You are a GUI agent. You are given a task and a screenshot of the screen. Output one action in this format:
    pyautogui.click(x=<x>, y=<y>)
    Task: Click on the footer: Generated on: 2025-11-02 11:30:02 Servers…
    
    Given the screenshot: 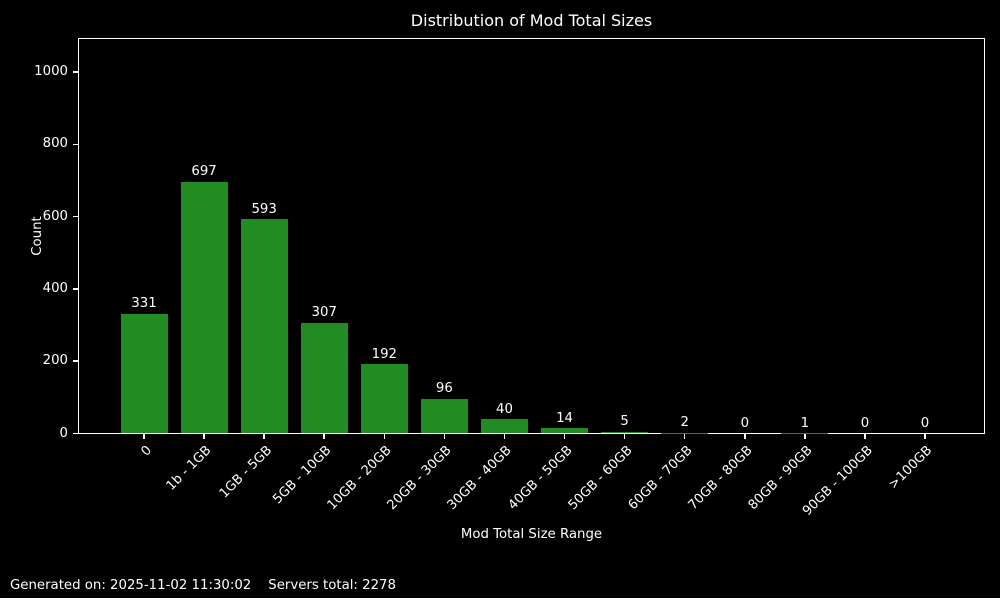 What is the action you would take?
    pyautogui.click(x=203, y=585)
    